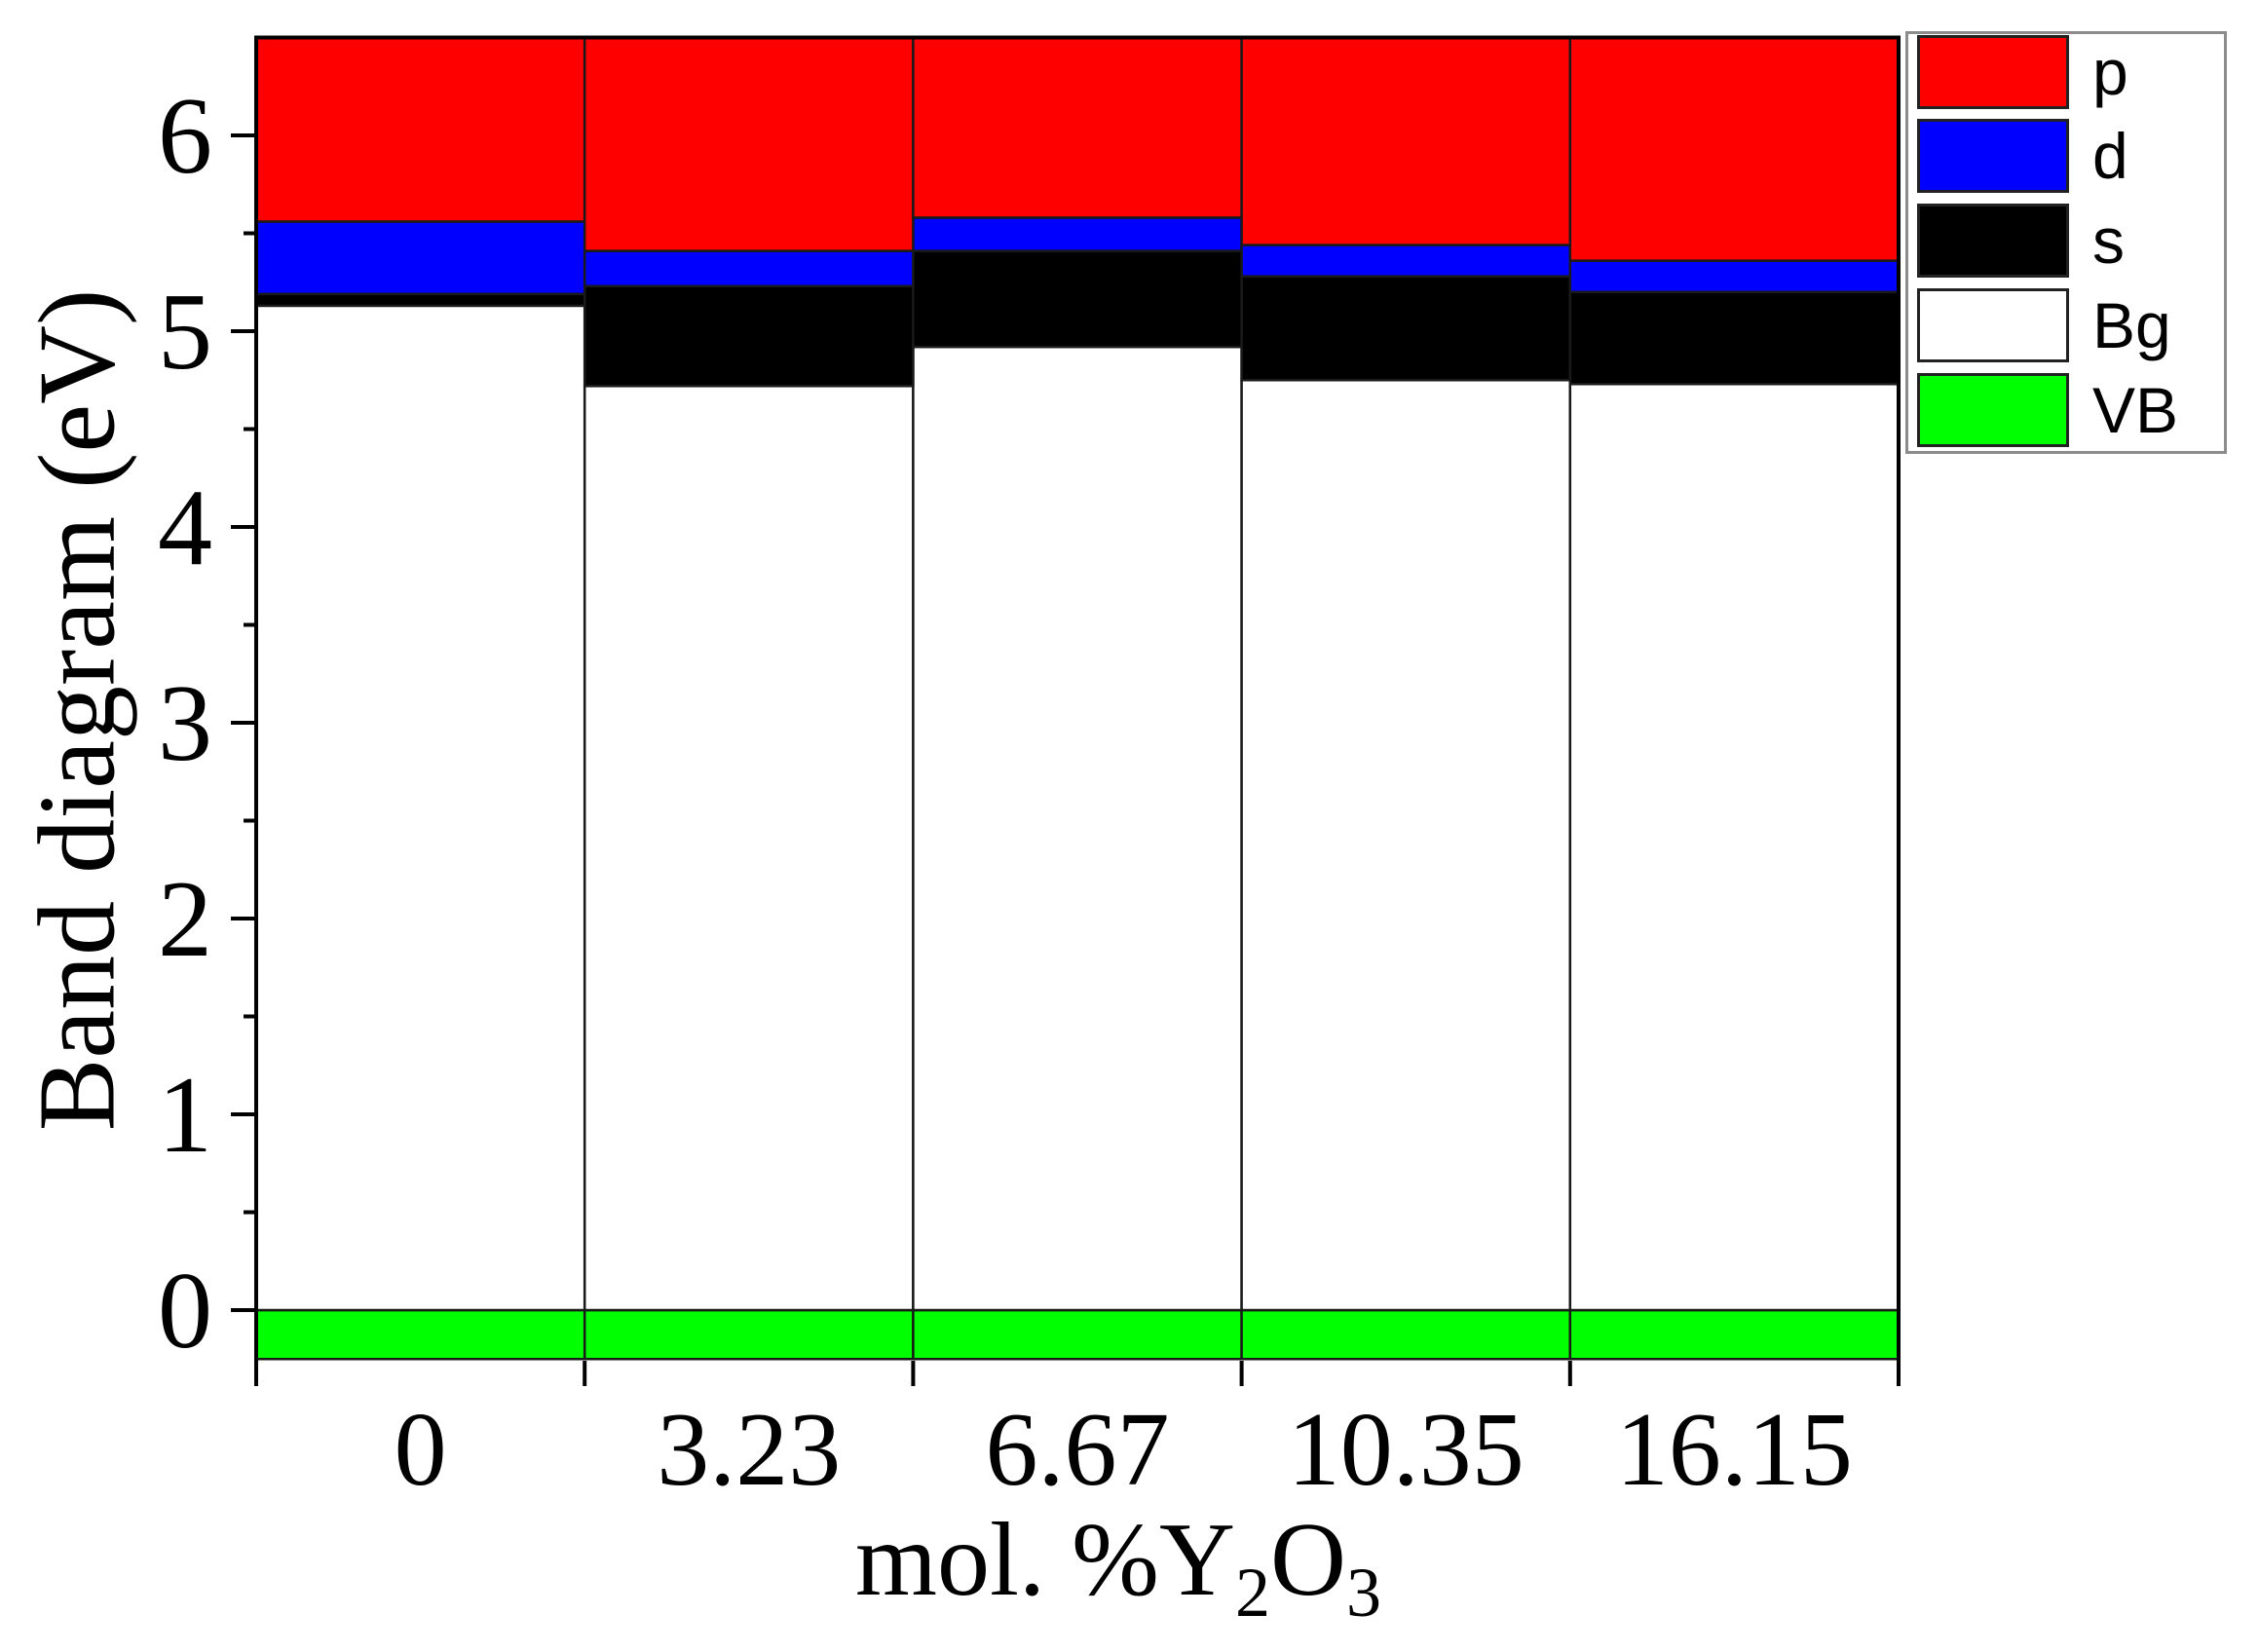 The width and height of the screenshot is (2259, 1652). Describe the element at coordinates (1993, 241) in the screenshot. I see `legend-swatch-s` at that location.